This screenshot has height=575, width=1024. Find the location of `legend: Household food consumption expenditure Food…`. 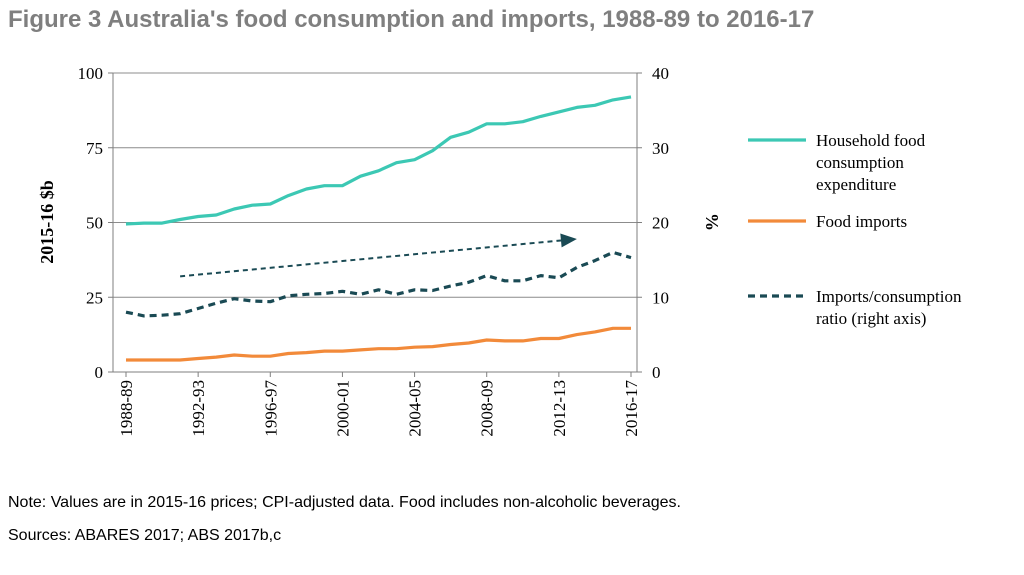

legend: Household food consumption expenditure Food… is located at coordinates (855, 229).